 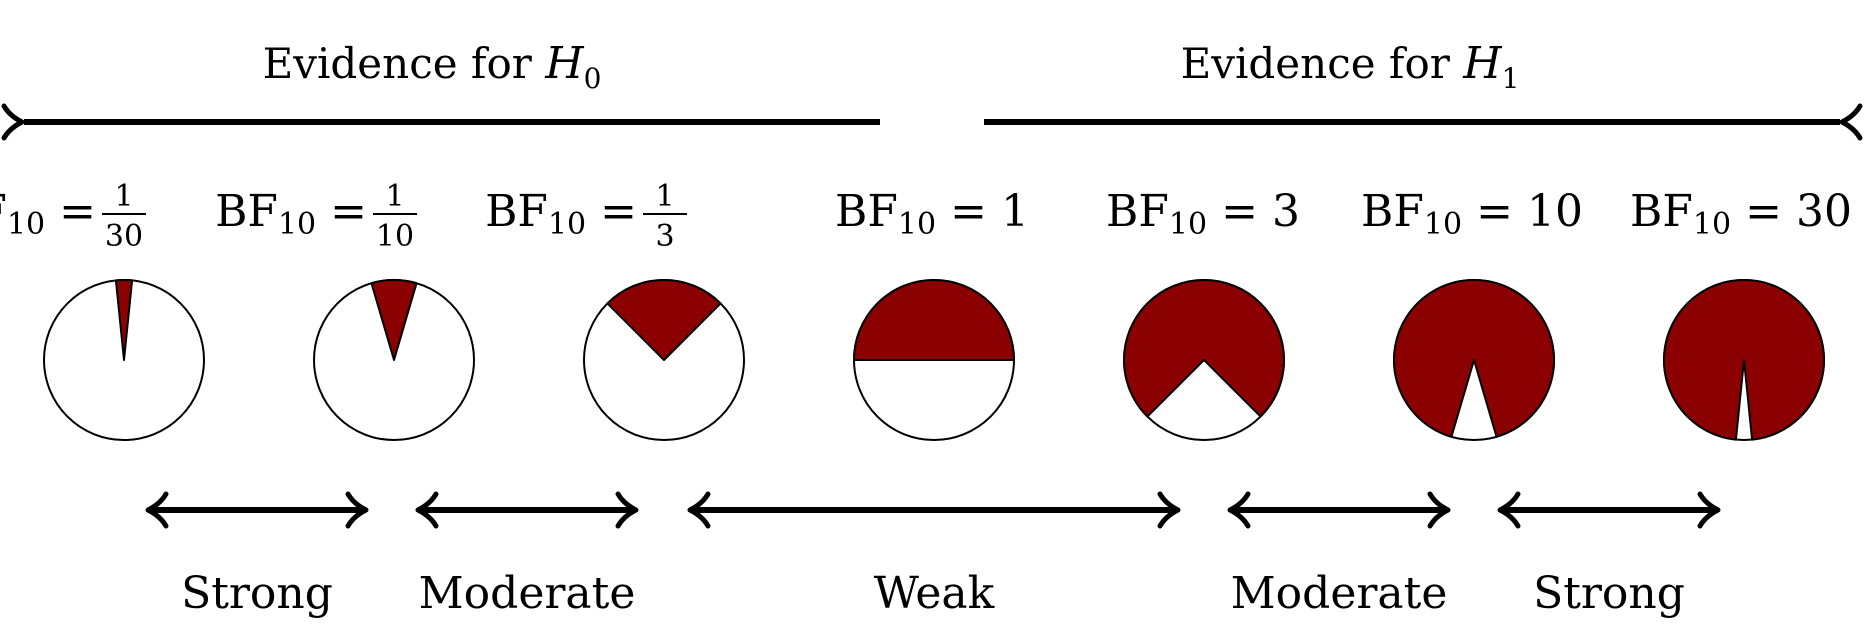 I want to click on bf-label-text: BF10 = 30, so click(x=1741, y=214).